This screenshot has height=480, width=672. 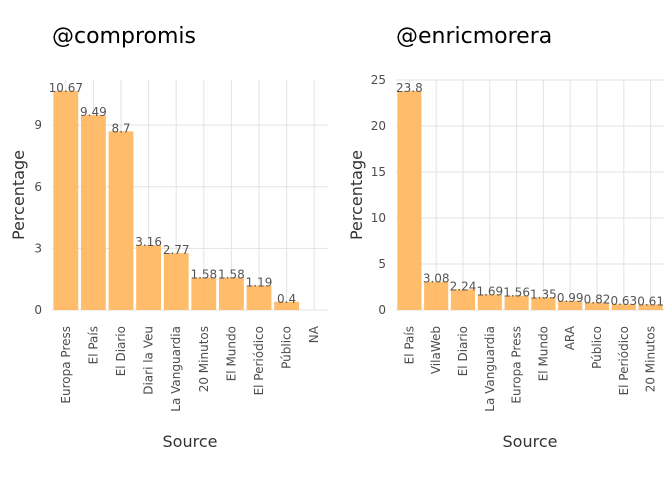 I want to click on data-label: 0.82, so click(x=597, y=299).